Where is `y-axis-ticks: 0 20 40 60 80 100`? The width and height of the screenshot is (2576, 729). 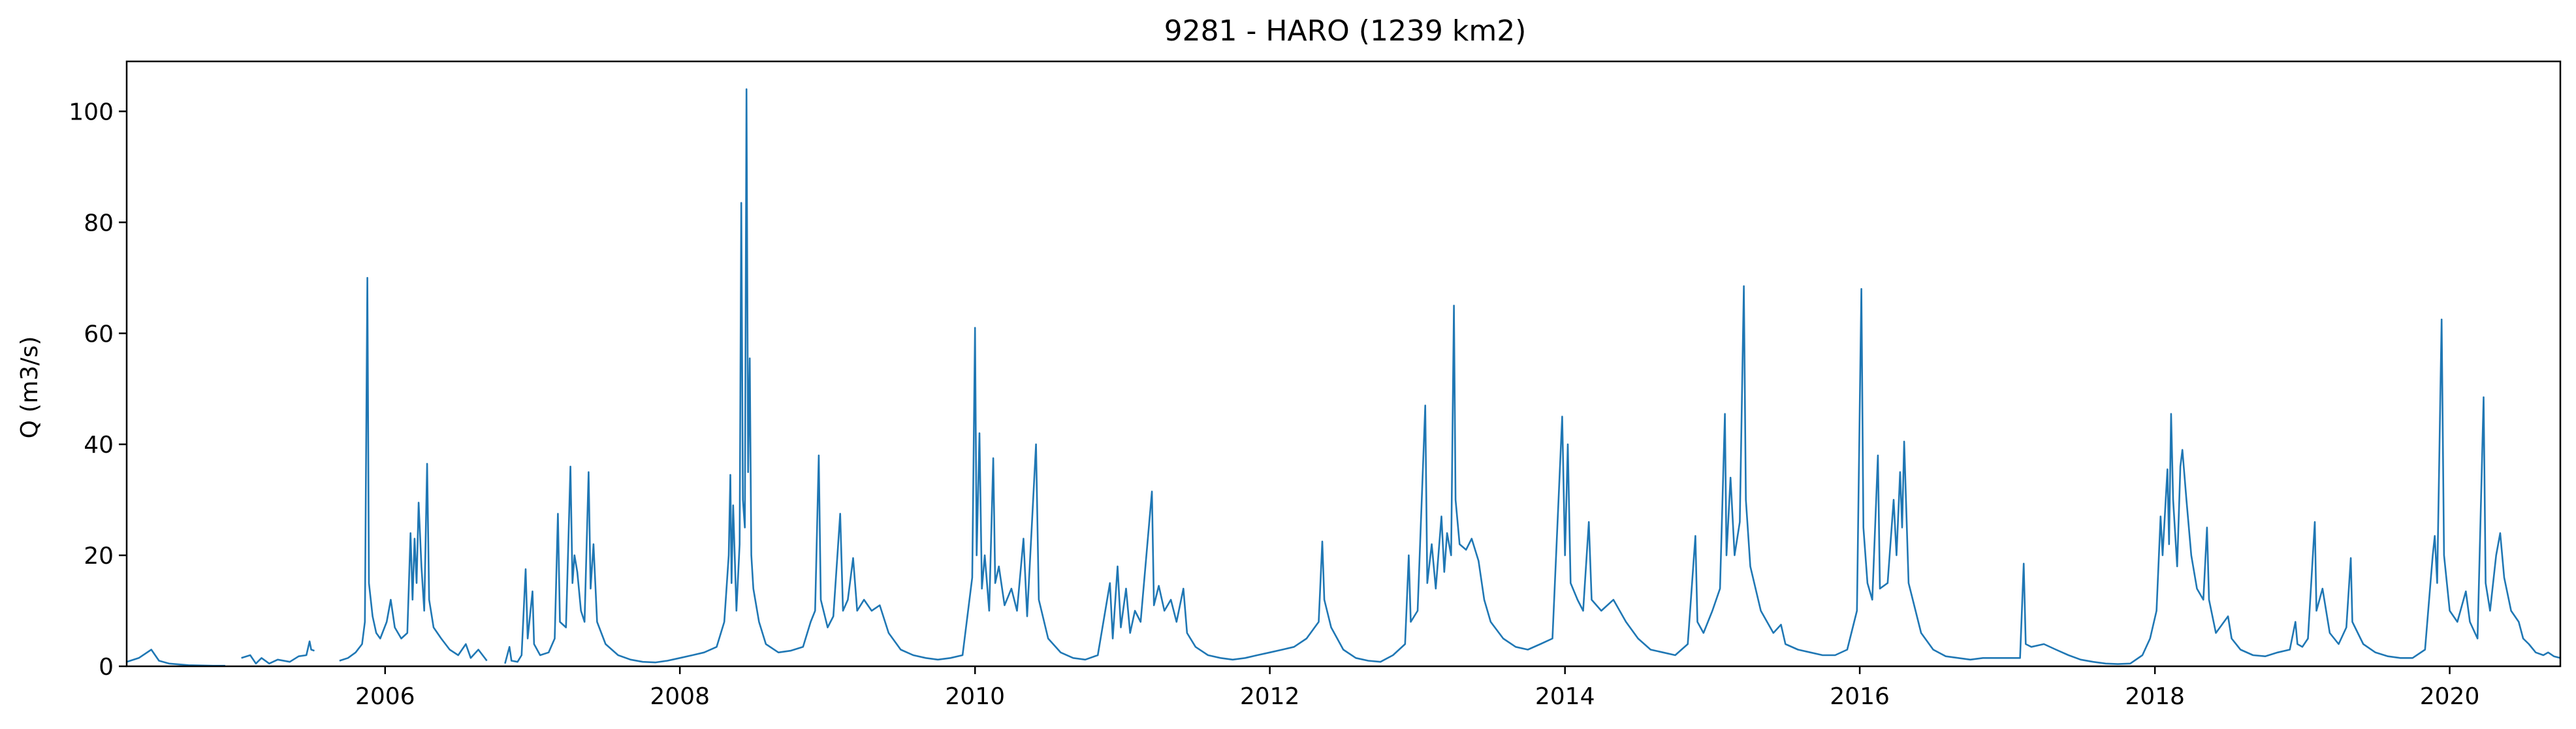
y-axis-ticks: 0 20 40 60 80 100 is located at coordinates (98, 390).